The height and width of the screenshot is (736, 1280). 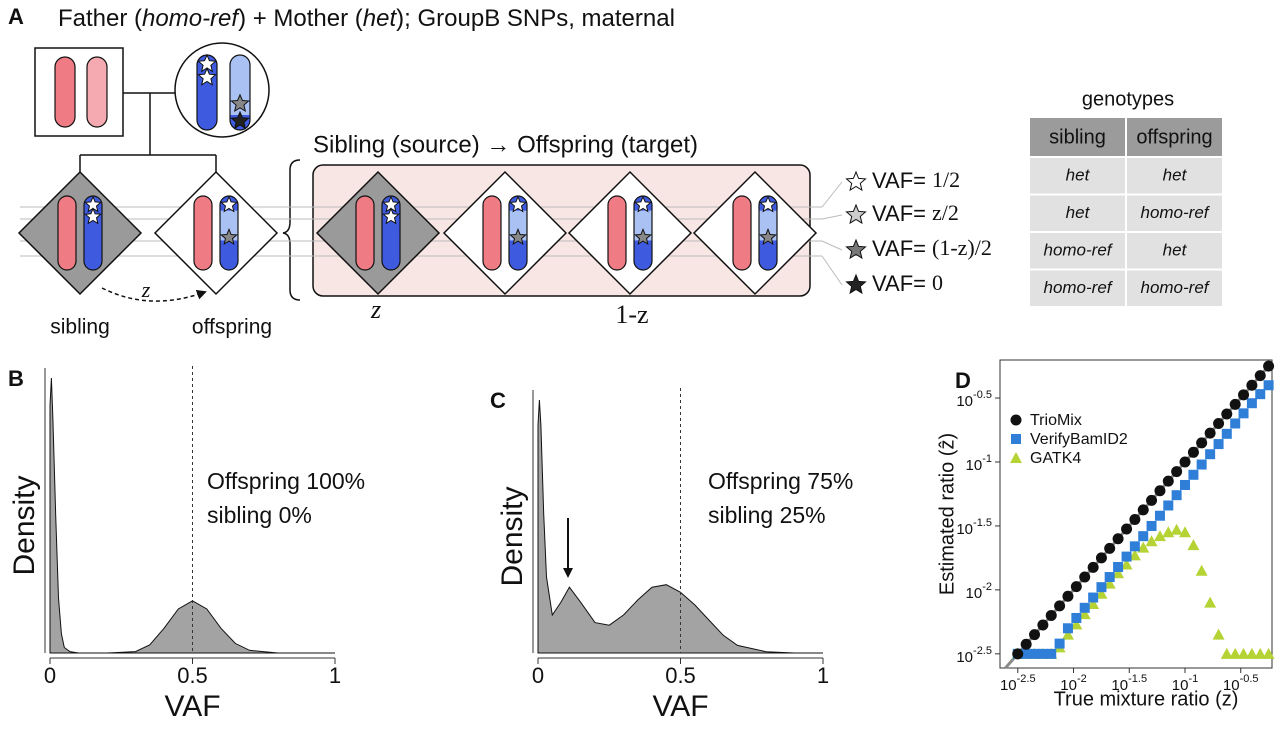 I want to click on annotation: sibling 0%, so click(x=259, y=515).